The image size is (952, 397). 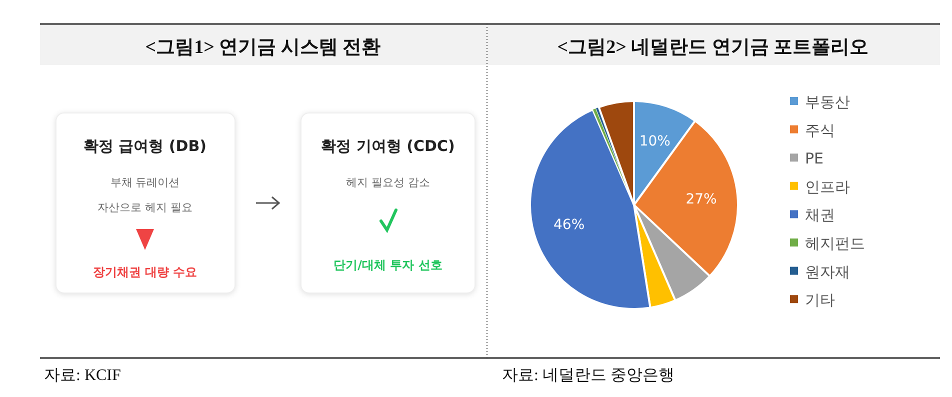 I want to click on text: 헤지 필요성 감소, so click(x=388, y=182).